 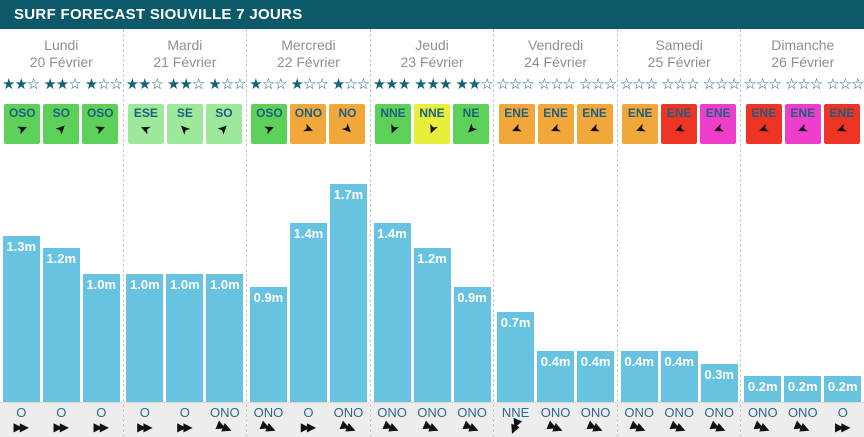 I want to click on day-header: Mercredi 22 Février, so click(x=308, y=50).